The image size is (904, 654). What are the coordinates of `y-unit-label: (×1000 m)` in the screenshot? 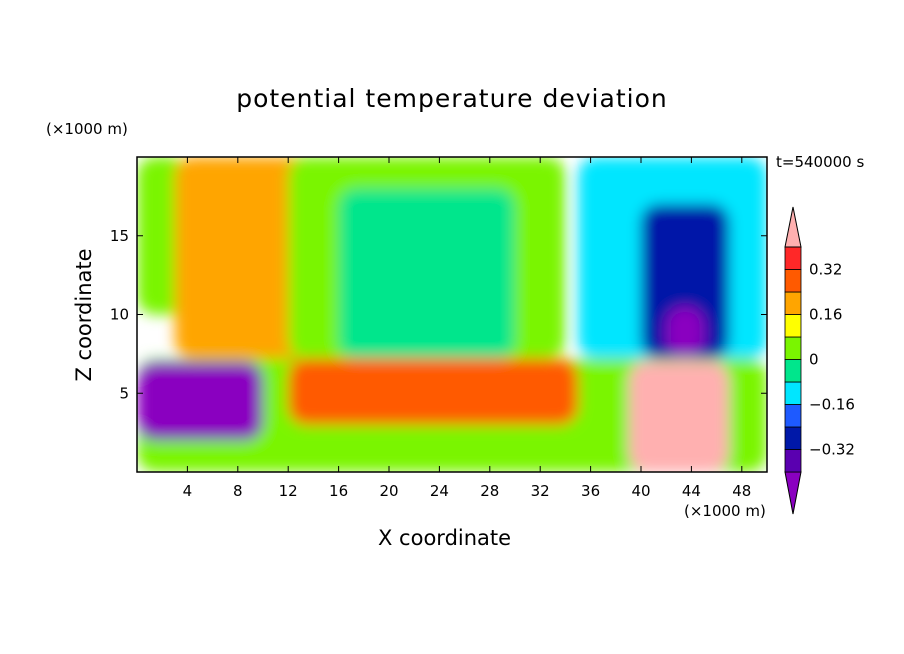 It's located at (87, 129).